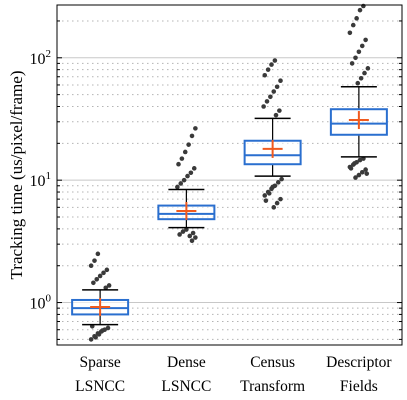 The image size is (407, 400). I want to click on x-category-label-line1: Descriptor, so click(359, 362).